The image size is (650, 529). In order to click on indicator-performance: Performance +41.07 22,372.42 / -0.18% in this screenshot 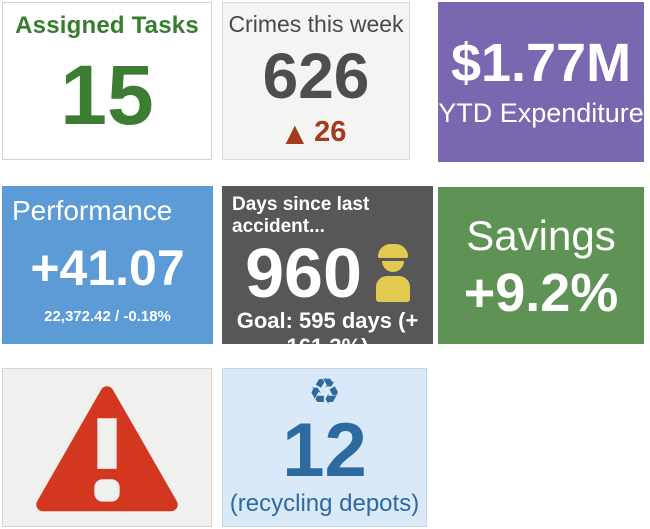, I will do `click(107, 265)`.